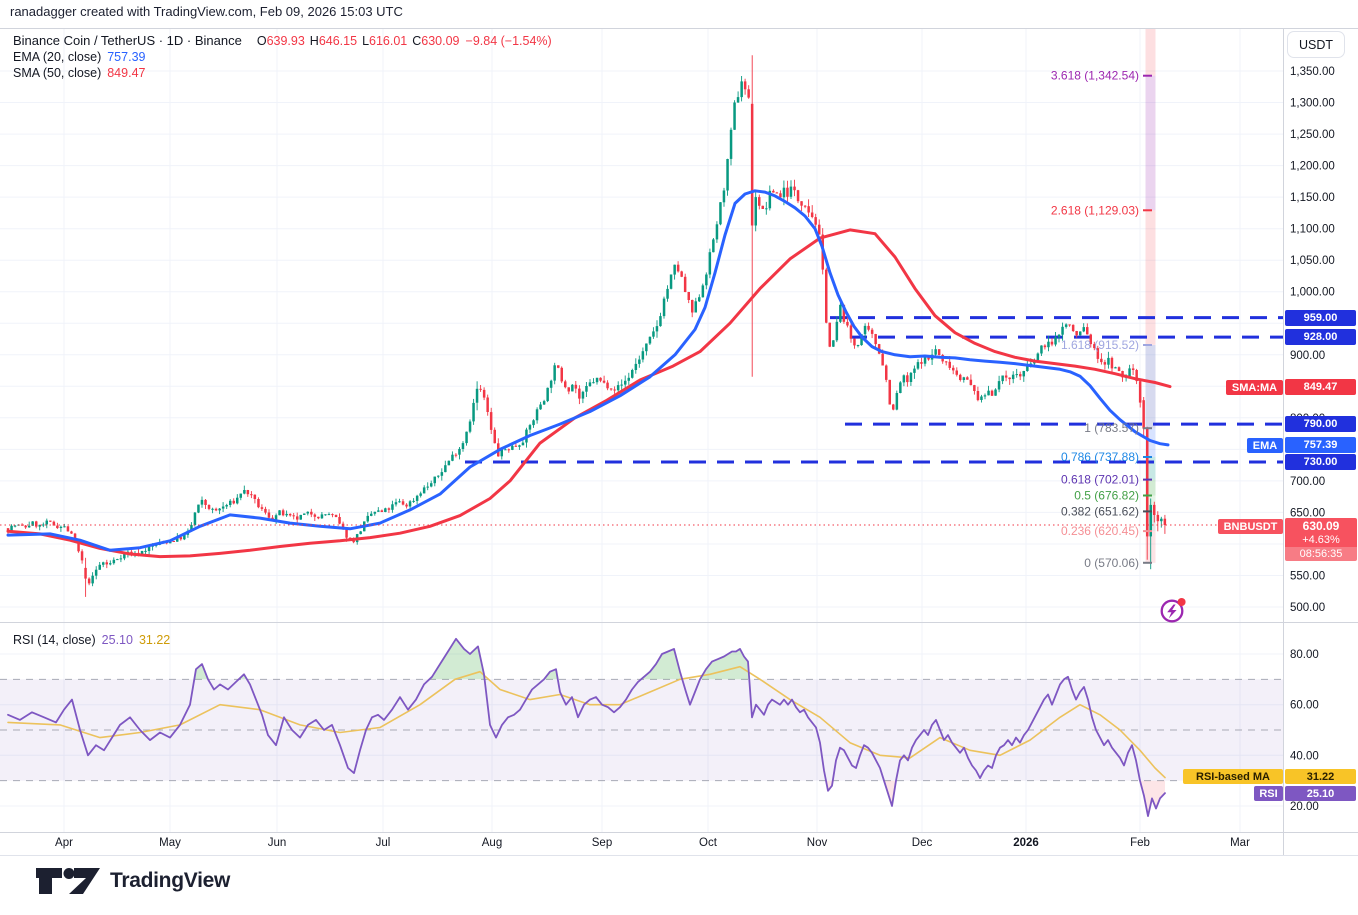  What do you see at coordinates (117, 640) in the screenshot?
I see `rsi-value: 25.10` at bounding box center [117, 640].